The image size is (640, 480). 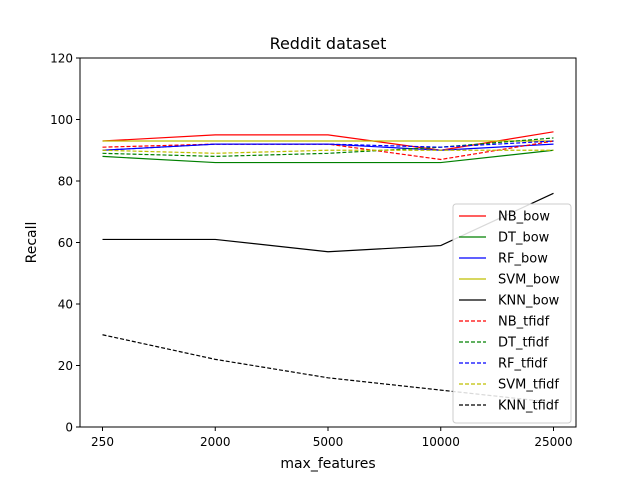 I want to click on legend-label: DT_bow, so click(x=524, y=238).